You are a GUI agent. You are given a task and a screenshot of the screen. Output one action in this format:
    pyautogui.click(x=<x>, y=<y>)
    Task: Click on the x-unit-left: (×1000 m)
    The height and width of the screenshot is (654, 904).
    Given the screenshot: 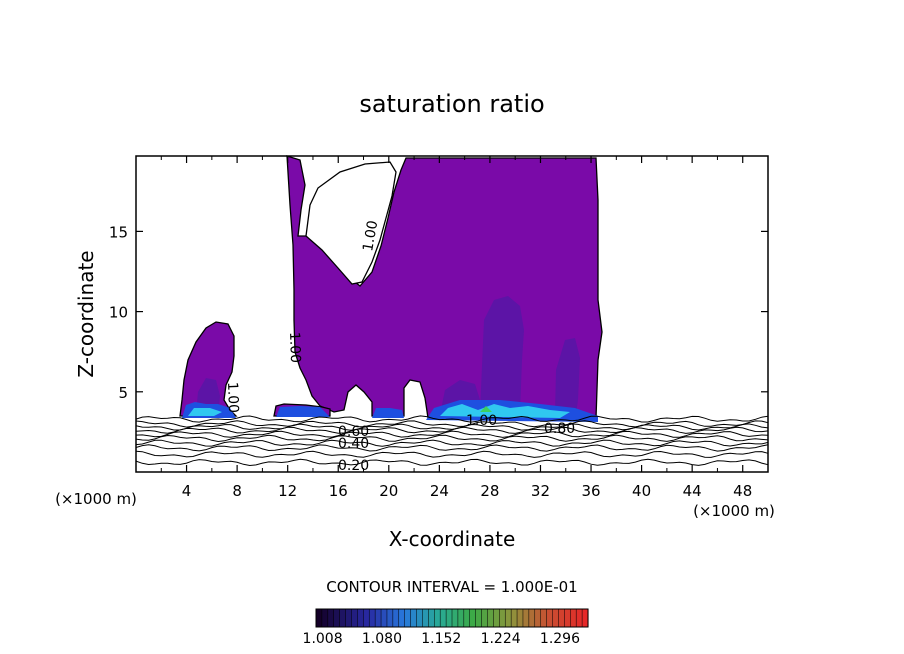 What is the action you would take?
    pyautogui.click(x=96, y=499)
    